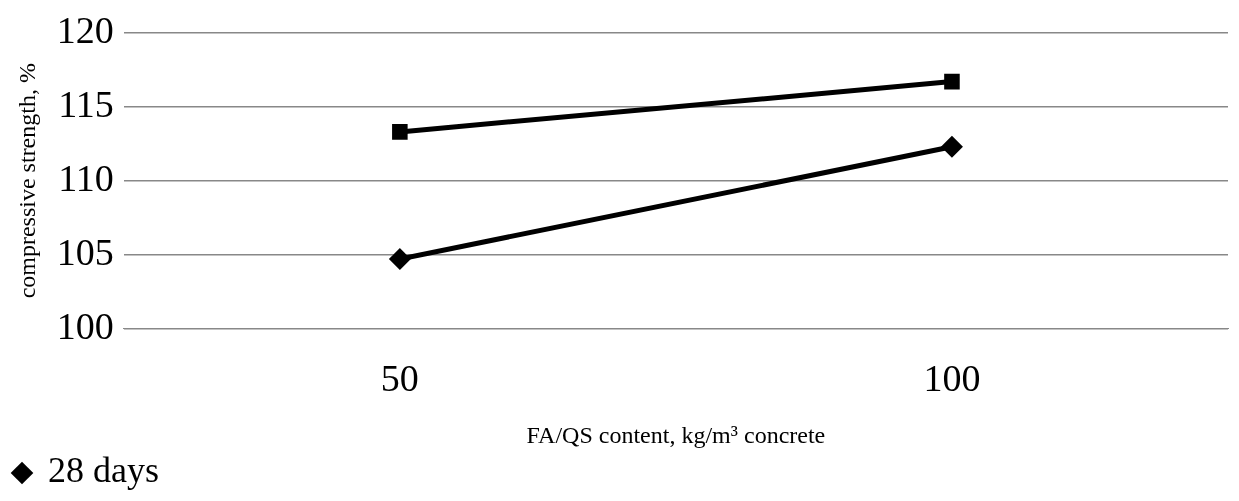 The image size is (1239, 501). What do you see at coordinates (86, 103) in the screenshot?
I see `y-tick-label: 115` at bounding box center [86, 103].